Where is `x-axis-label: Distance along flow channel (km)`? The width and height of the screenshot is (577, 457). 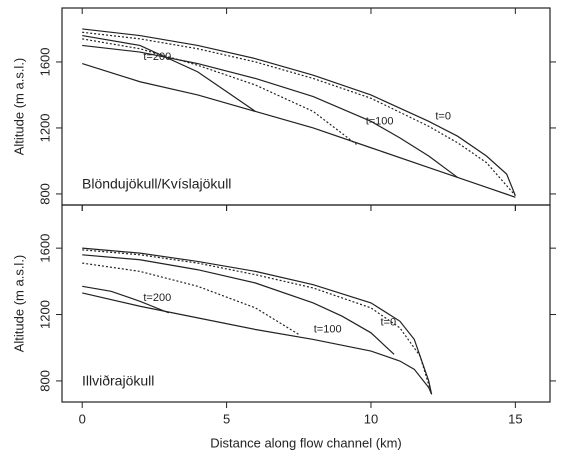 x-axis-label: Distance along flow channel (km) is located at coordinates (305, 442).